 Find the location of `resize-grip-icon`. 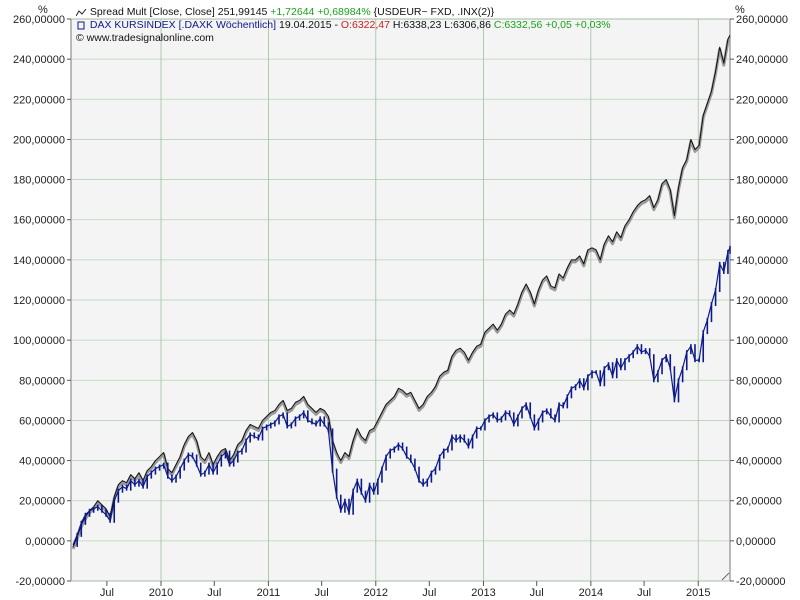

resize-grip-icon is located at coordinates (725, 576).